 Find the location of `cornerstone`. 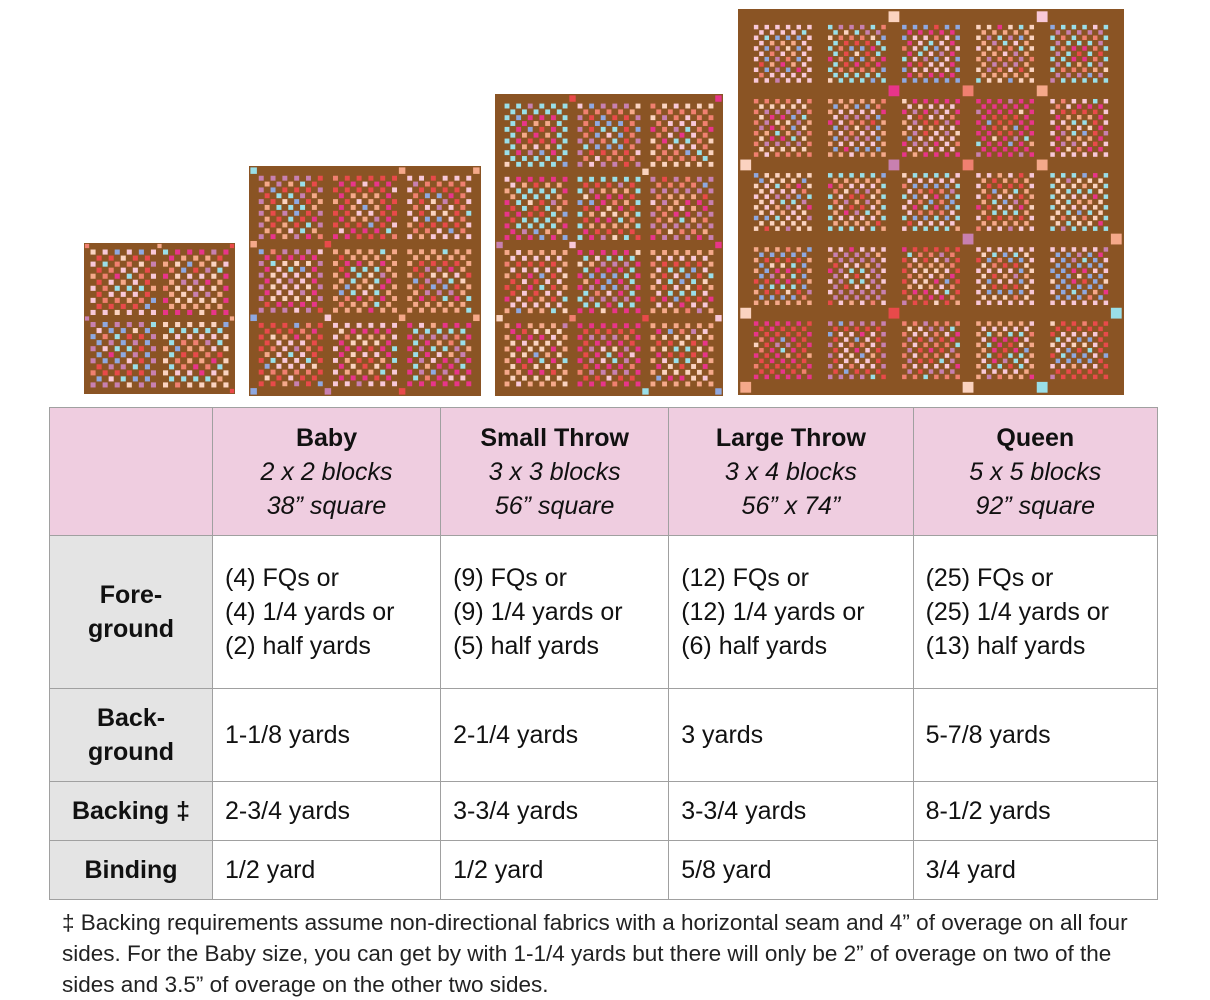

cornerstone is located at coordinates (1116, 313).